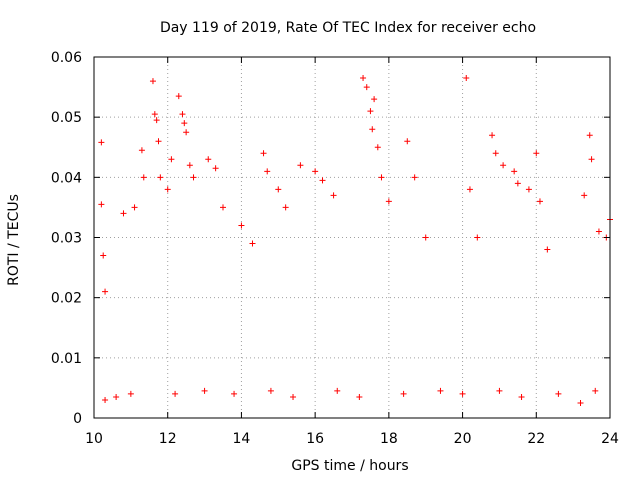 The width and height of the screenshot is (640, 480). What do you see at coordinates (66, 239) in the screenshot?
I see `y-tick-label: 0.03` at bounding box center [66, 239].